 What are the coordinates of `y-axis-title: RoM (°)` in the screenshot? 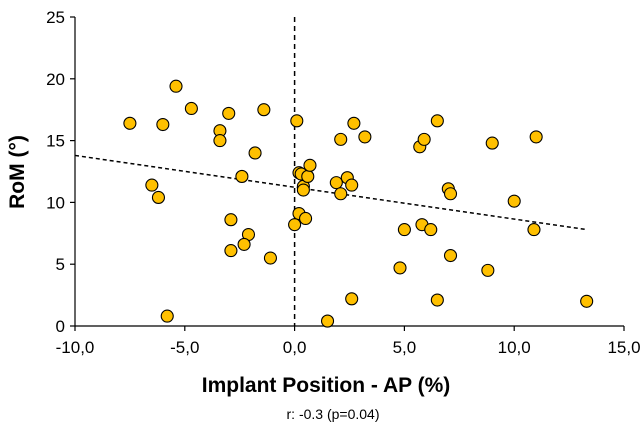 It's located at (17, 172).